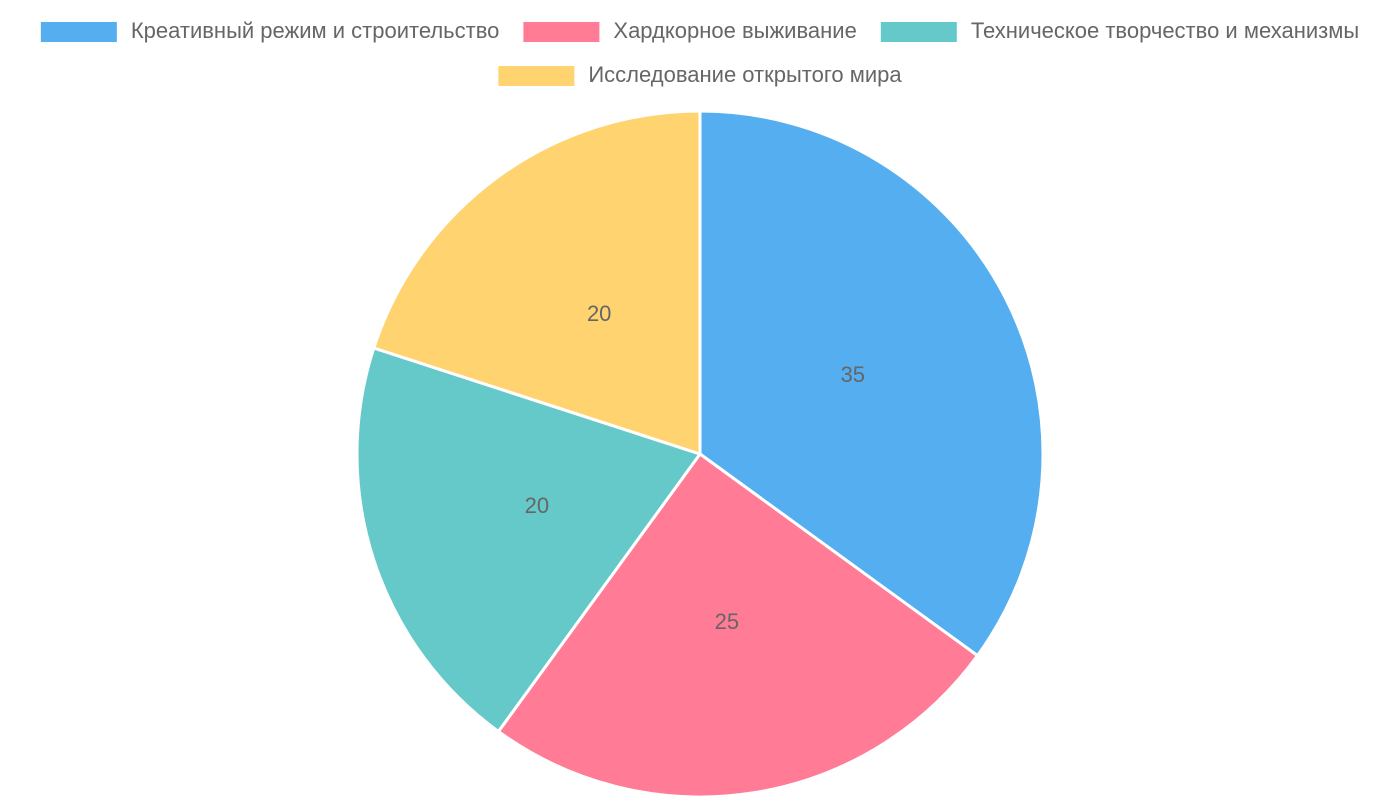 Image resolution: width=1400 pixels, height=800 pixels. Describe the element at coordinates (745, 74) in the screenshot. I see `legend-label: Исследование открытого мира` at that location.